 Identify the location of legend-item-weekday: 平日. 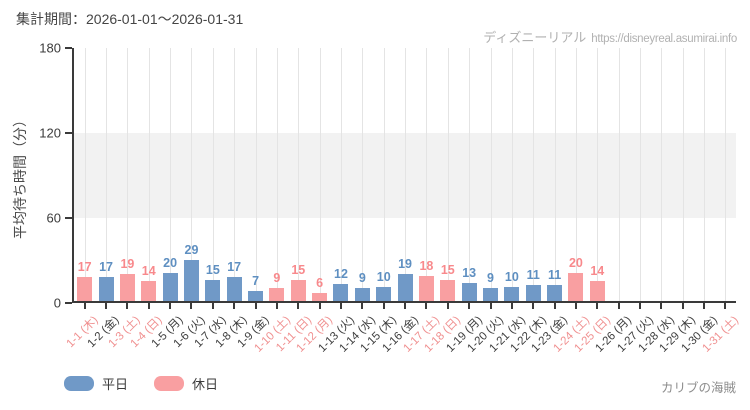
(96, 383).